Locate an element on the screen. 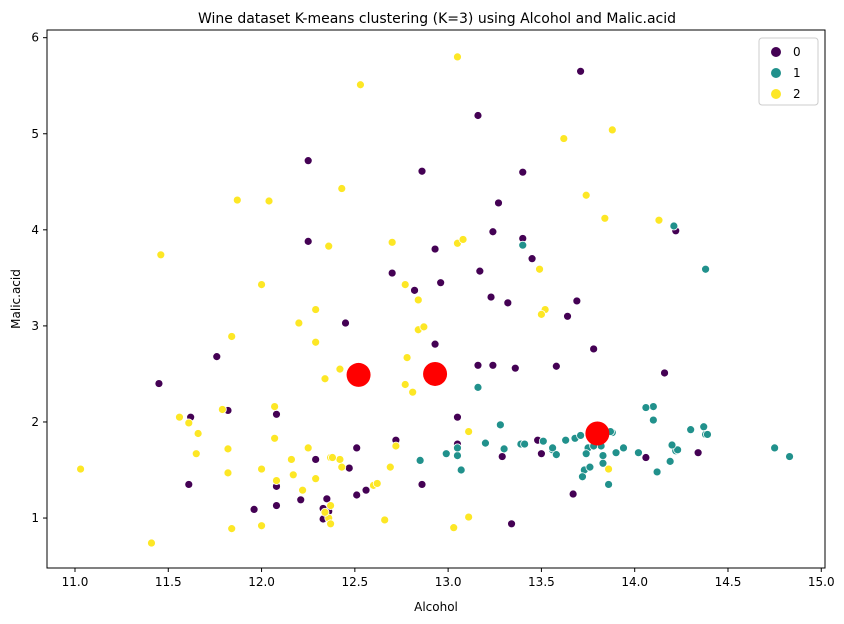  y-tick-label: 1 is located at coordinates (35, 518).